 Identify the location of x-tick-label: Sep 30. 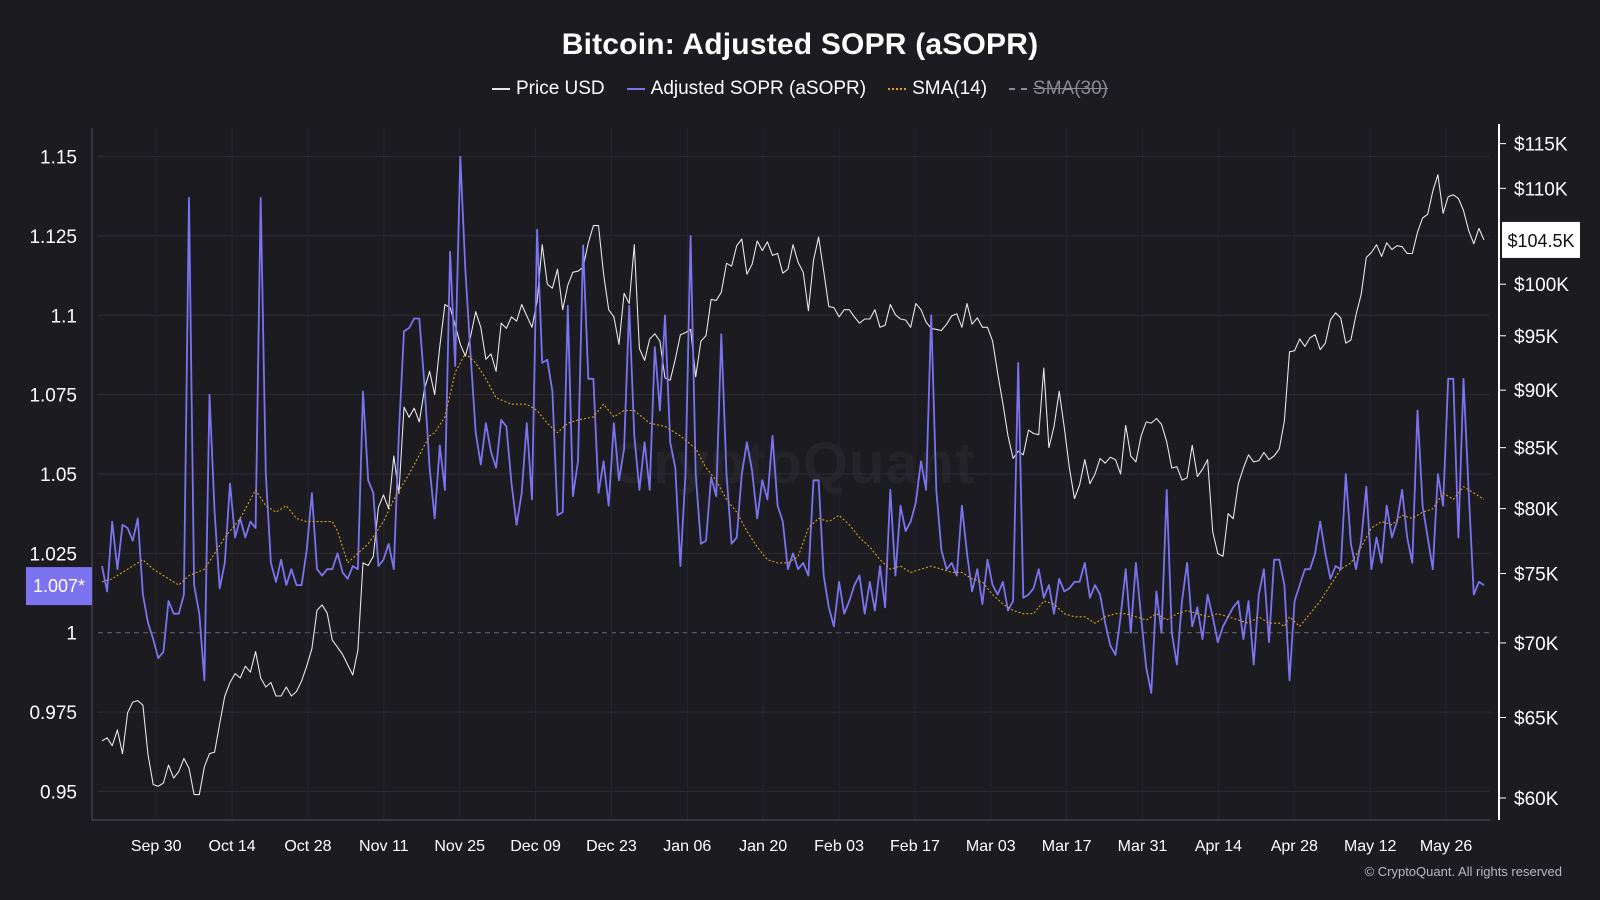
(156, 846).